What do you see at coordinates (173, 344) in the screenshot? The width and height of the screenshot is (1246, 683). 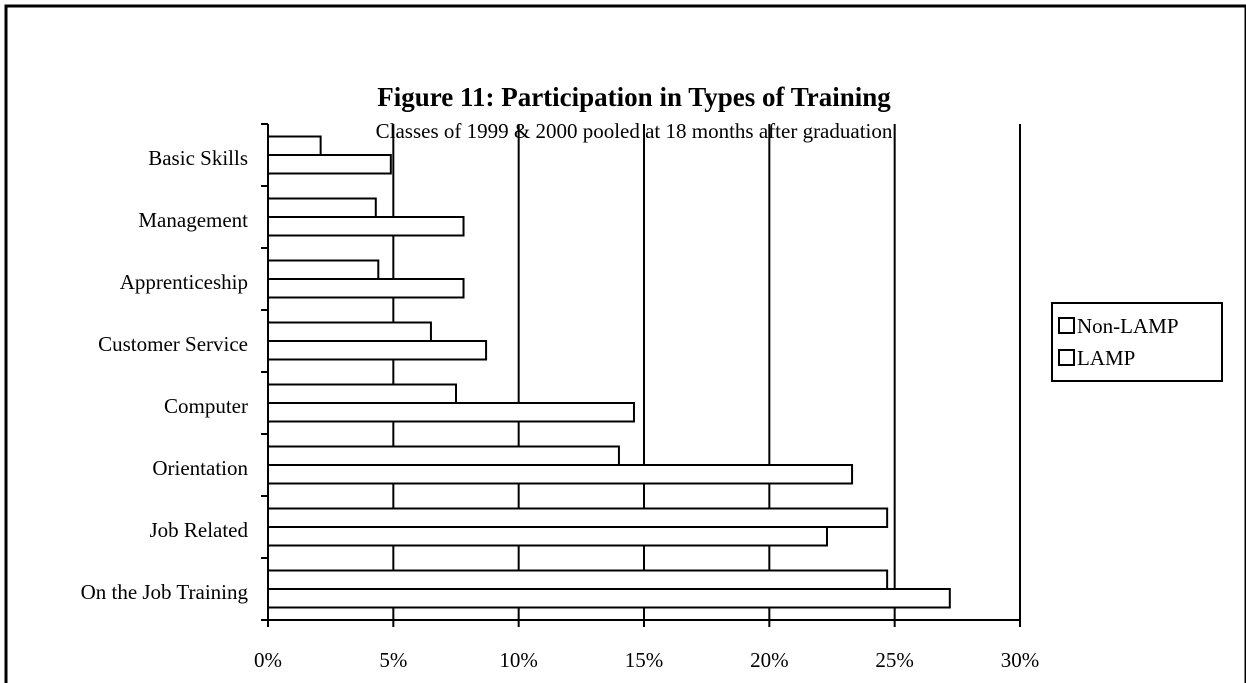 I see `y-tick-label: Customer Service` at bounding box center [173, 344].